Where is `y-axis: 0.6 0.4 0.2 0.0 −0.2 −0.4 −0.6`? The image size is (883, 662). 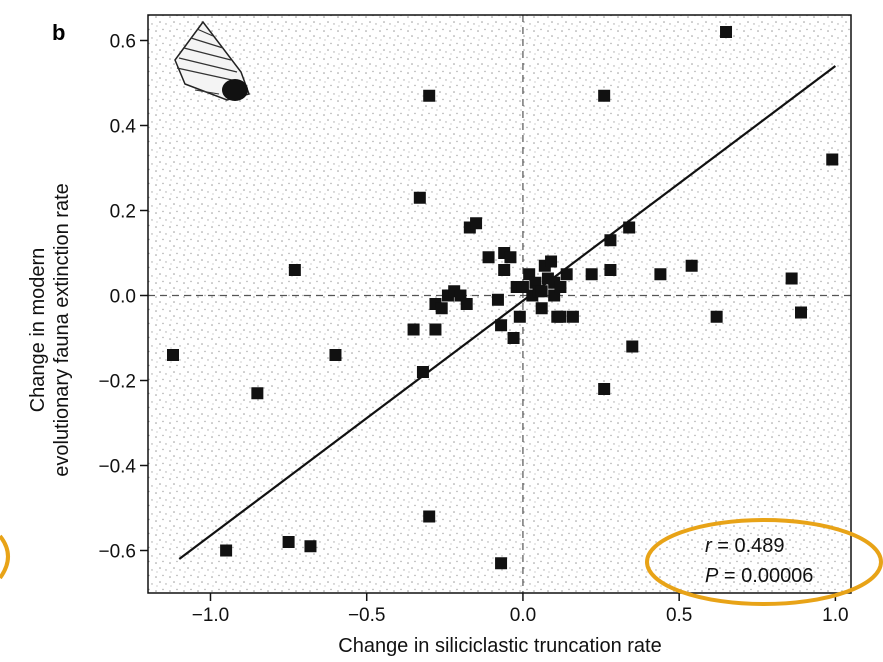 y-axis: 0.6 0.4 0.2 0.0 −0.2 −0.4 −0.6 is located at coordinates (123, 297).